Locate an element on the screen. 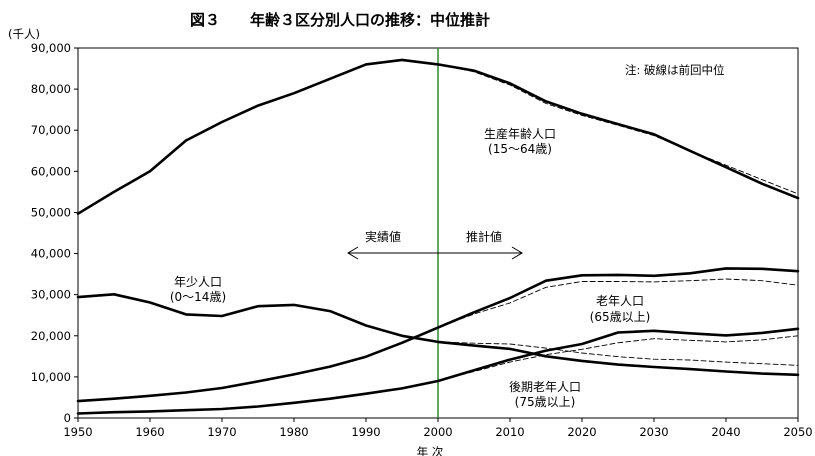  y-tick-label: 70,000 is located at coordinates (51, 130).